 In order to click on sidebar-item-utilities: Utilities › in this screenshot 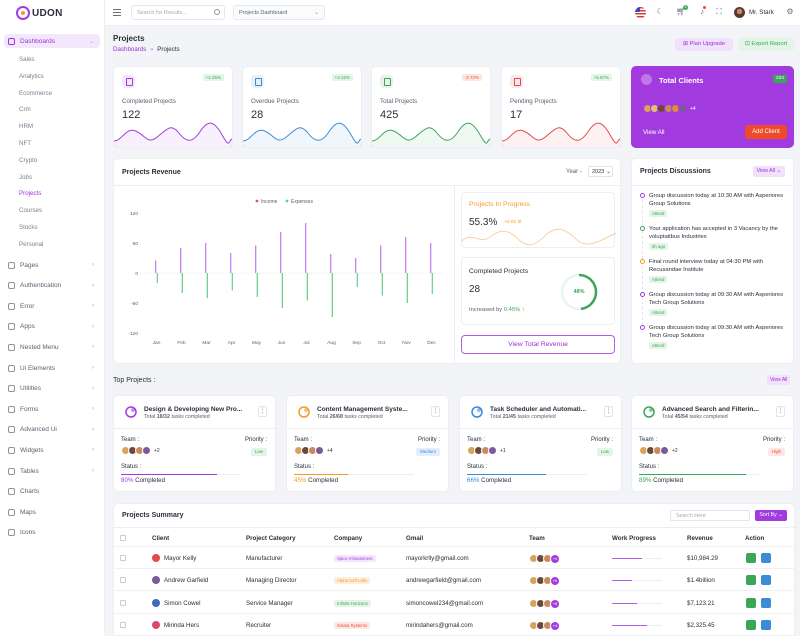, I will do `click(52, 389)`.